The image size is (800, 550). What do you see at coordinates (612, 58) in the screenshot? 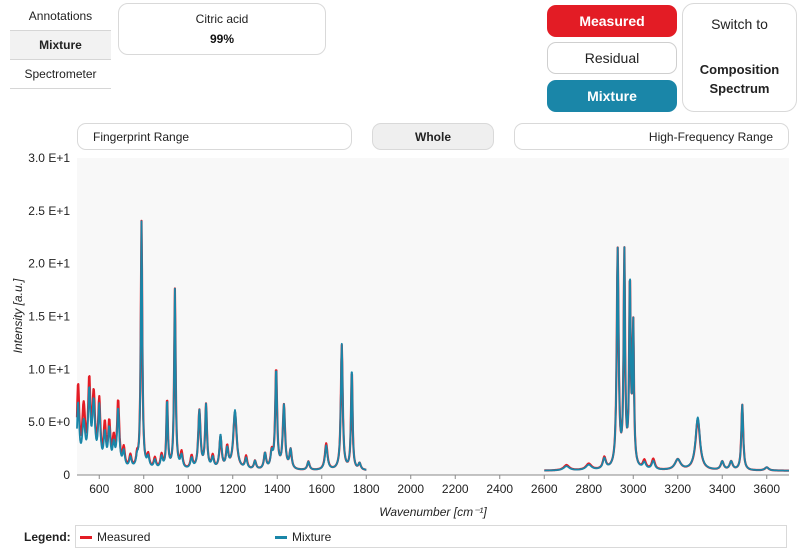
I see `residual-button: Residual` at bounding box center [612, 58].